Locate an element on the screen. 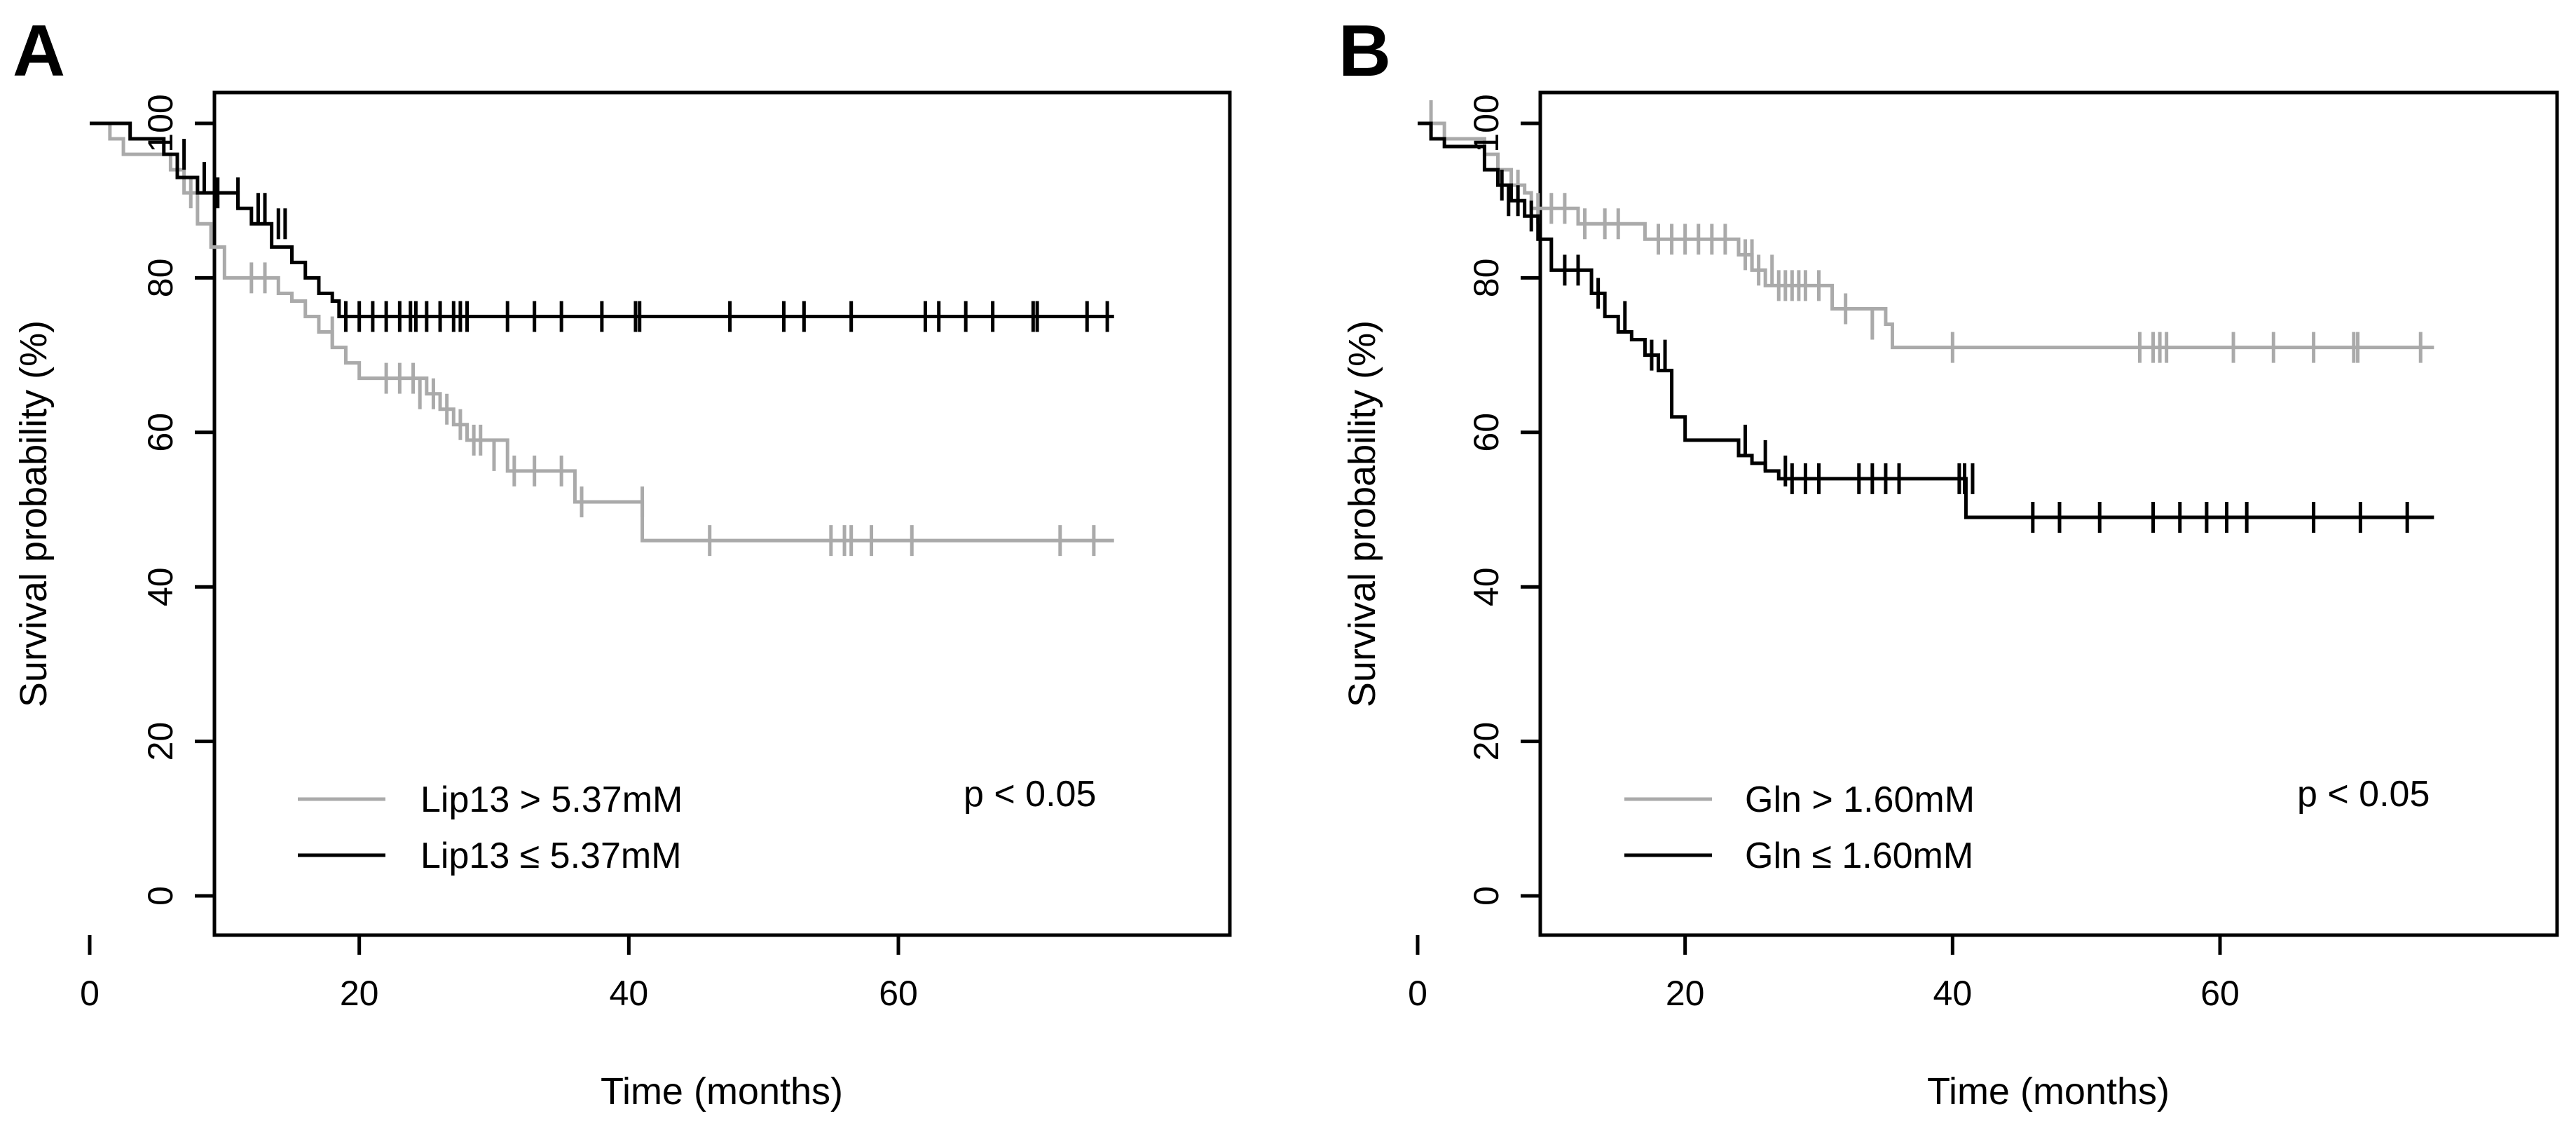 The width and height of the screenshot is (2576, 1130). x-tick-label-a-1: 20 is located at coordinates (360, 994).